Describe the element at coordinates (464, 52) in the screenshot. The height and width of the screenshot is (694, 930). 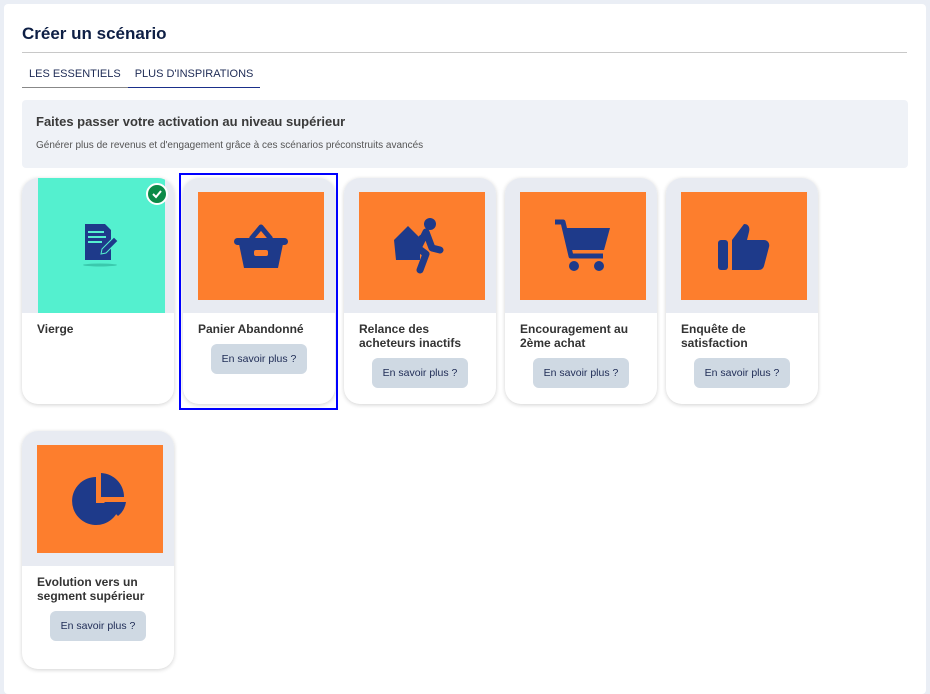
I see `divider` at that location.